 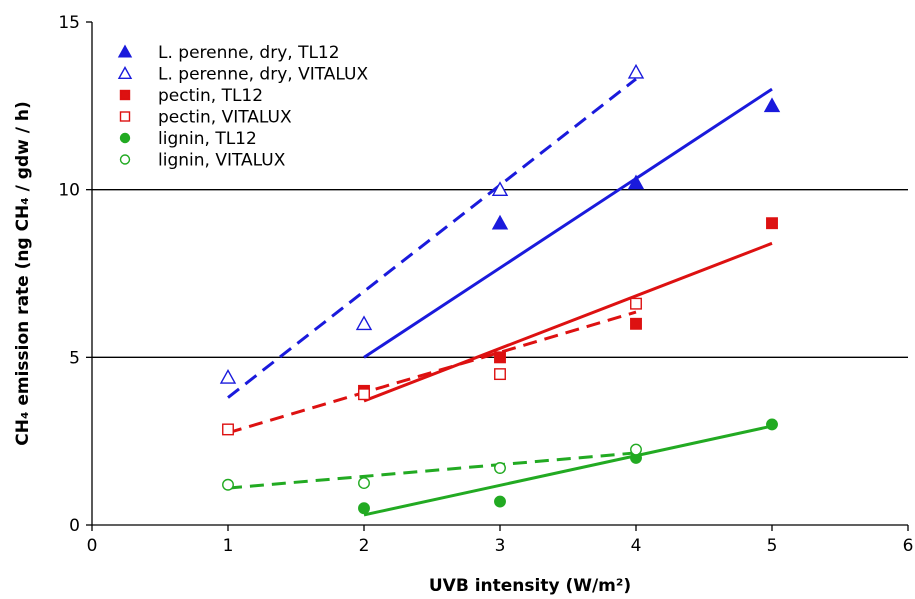 I want to click on x-tick-label: 2, so click(x=364, y=546).